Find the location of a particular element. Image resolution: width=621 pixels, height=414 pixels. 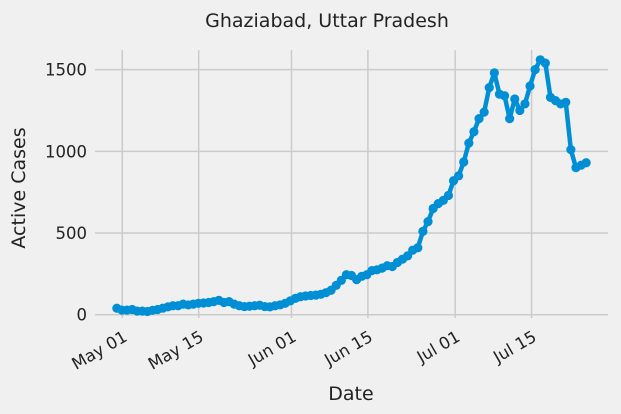

x-axis-label: Date is located at coordinates (350, 394).